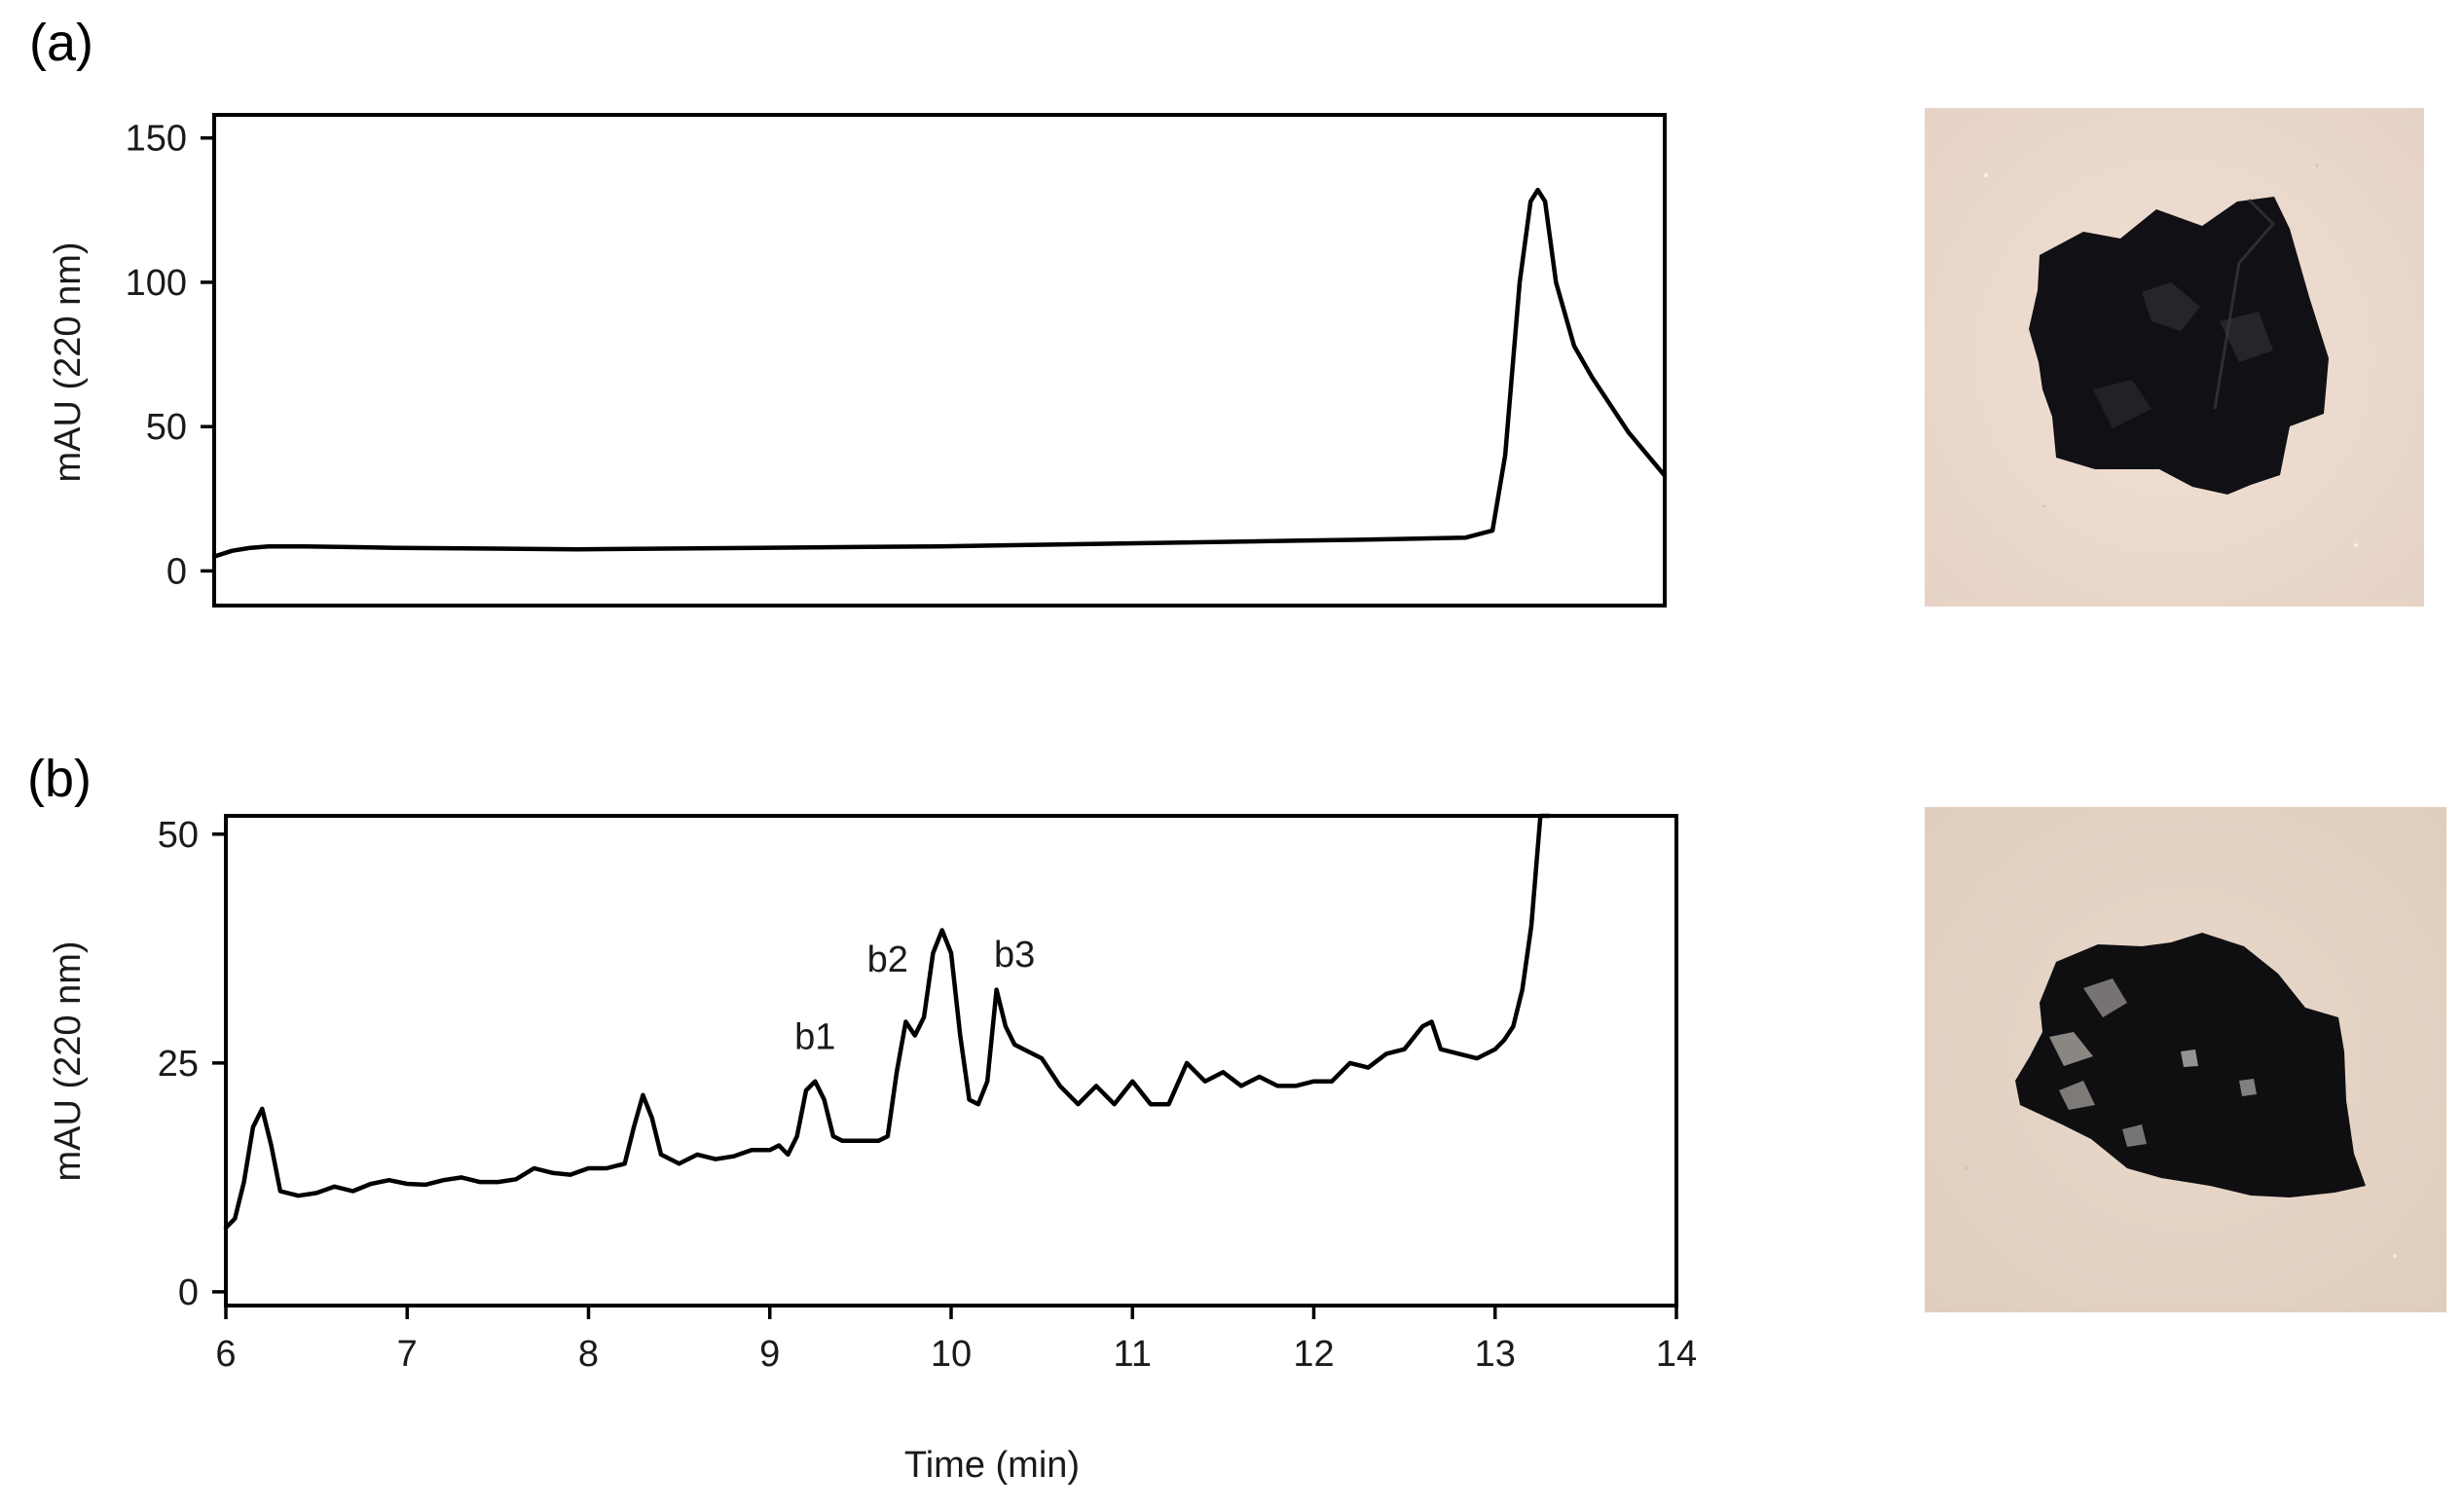 The height and width of the screenshot is (1510, 2464). What do you see at coordinates (157, 139) in the screenshot?
I see `y-tick-label: 150` at bounding box center [157, 139].